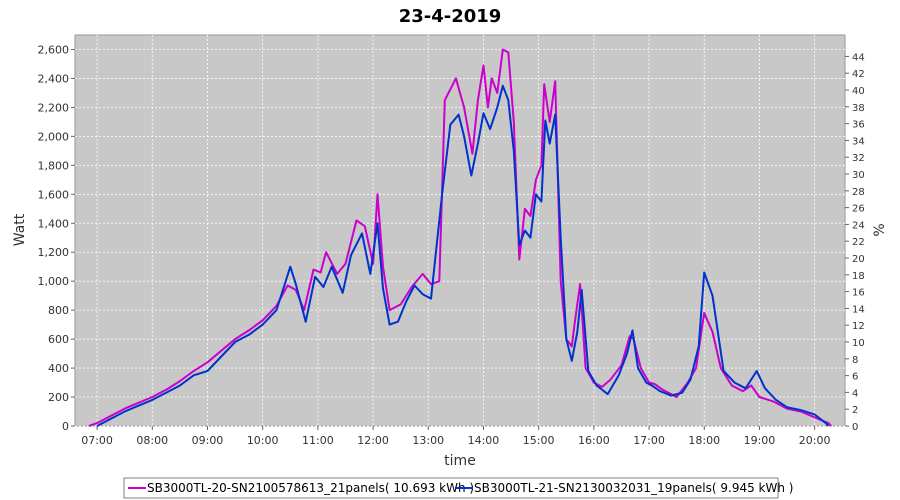 The height and width of the screenshot is (500, 900). Describe the element at coordinates (484, 440) in the screenshot. I see `x-tick-label: 14:00` at that location.